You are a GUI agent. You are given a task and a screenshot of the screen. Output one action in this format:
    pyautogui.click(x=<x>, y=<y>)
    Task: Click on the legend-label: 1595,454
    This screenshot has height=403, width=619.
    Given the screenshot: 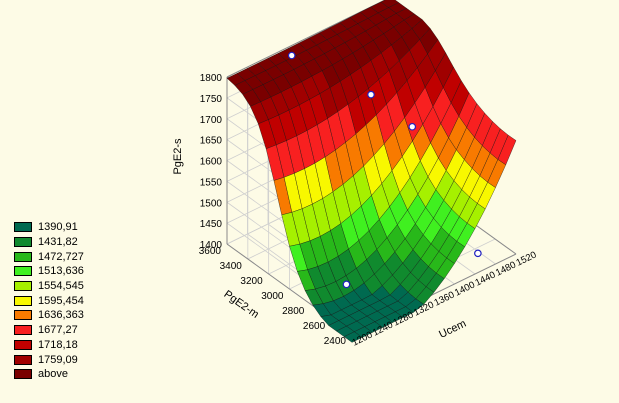 What is the action you would take?
    pyautogui.click(x=61, y=300)
    